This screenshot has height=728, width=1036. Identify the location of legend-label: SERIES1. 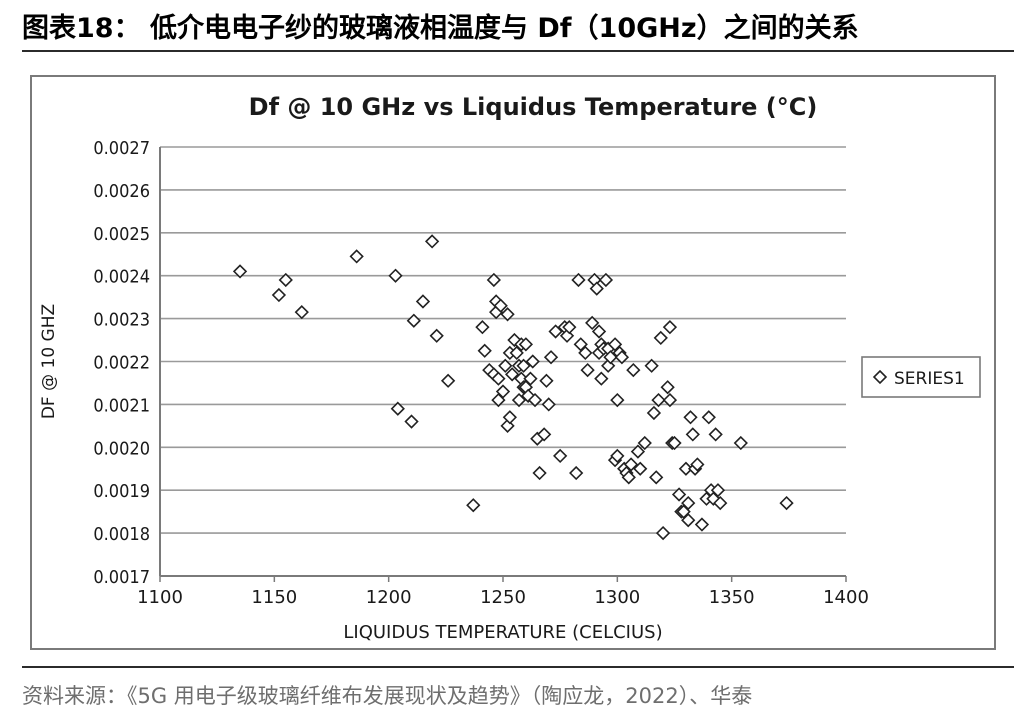
(929, 379).